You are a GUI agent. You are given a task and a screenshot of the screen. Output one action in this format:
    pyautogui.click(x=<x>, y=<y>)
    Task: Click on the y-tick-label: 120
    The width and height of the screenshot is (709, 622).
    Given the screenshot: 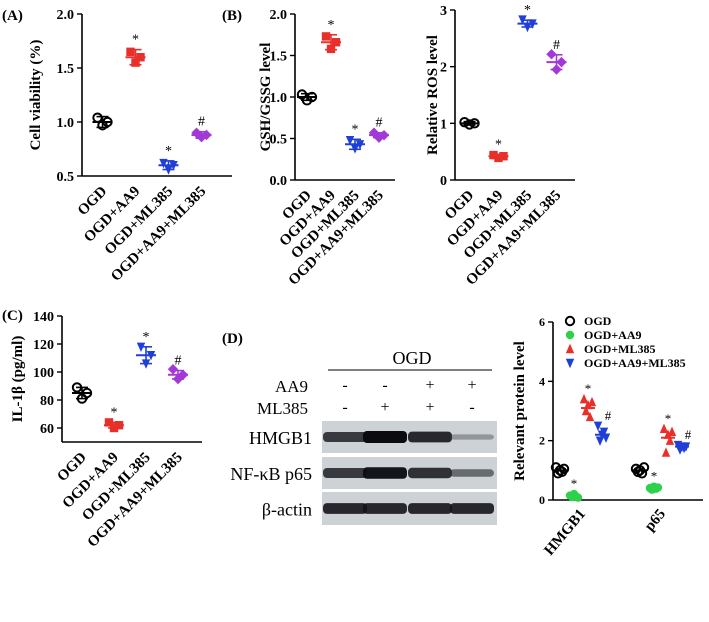 What is the action you would take?
    pyautogui.click(x=43, y=345)
    